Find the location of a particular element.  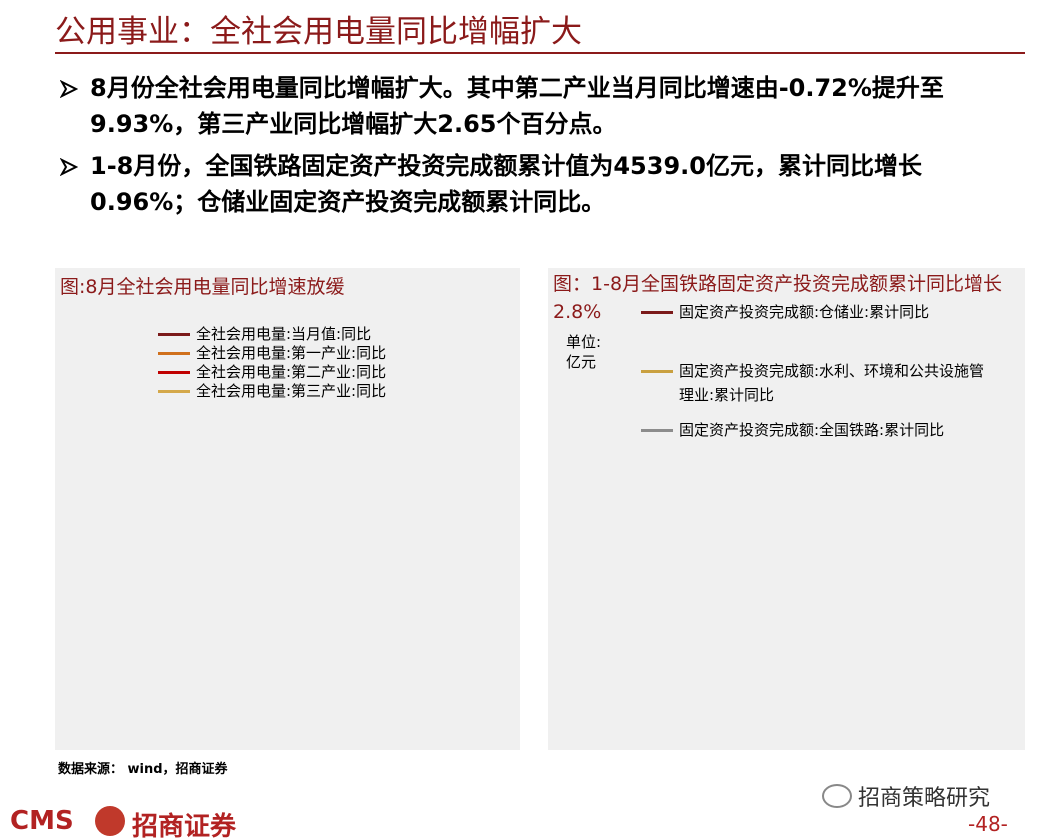

chart-title: 图:8月全社会用电量同比增速放缓 is located at coordinates (202, 287).